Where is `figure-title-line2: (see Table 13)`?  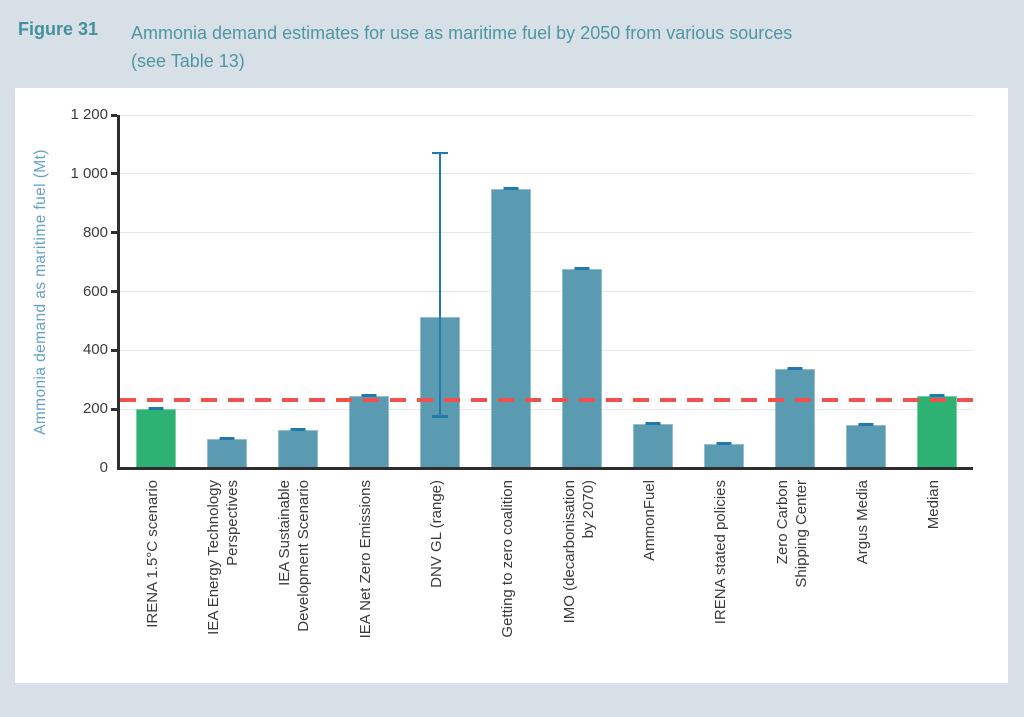
figure-title-line2: (see Table 13) is located at coordinates (188, 61).